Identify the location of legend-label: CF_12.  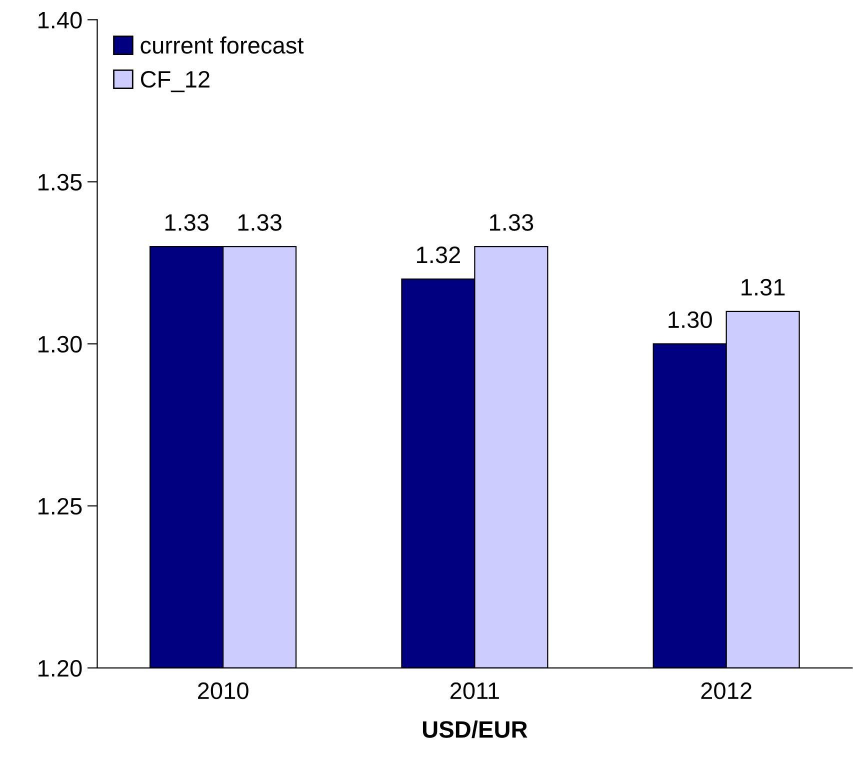
(175, 81).